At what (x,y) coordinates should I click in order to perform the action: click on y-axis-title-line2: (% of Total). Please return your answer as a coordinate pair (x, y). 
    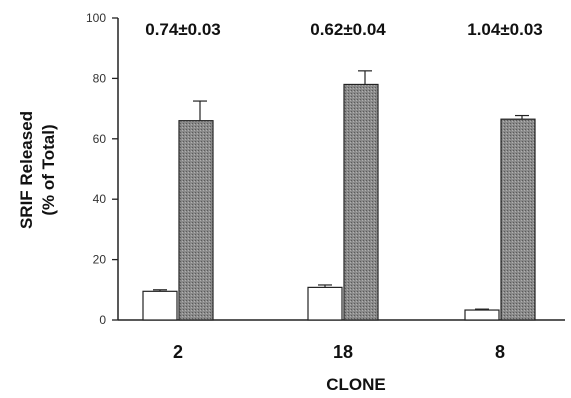
    Looking at the image, I should click on (48, 169).